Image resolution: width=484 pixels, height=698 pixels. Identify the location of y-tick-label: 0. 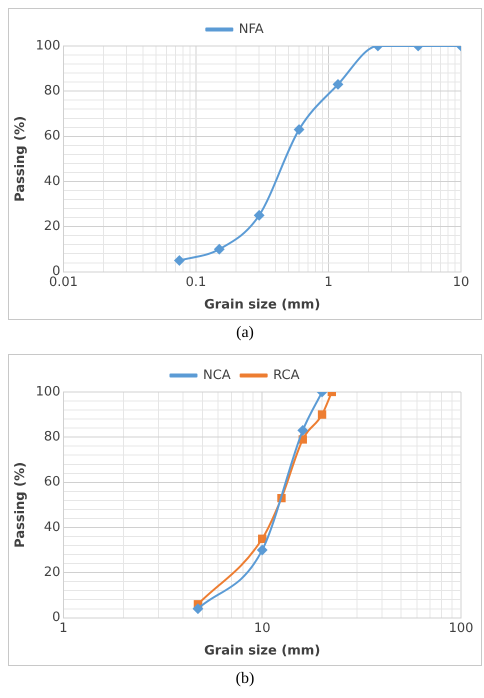
(56, 618).